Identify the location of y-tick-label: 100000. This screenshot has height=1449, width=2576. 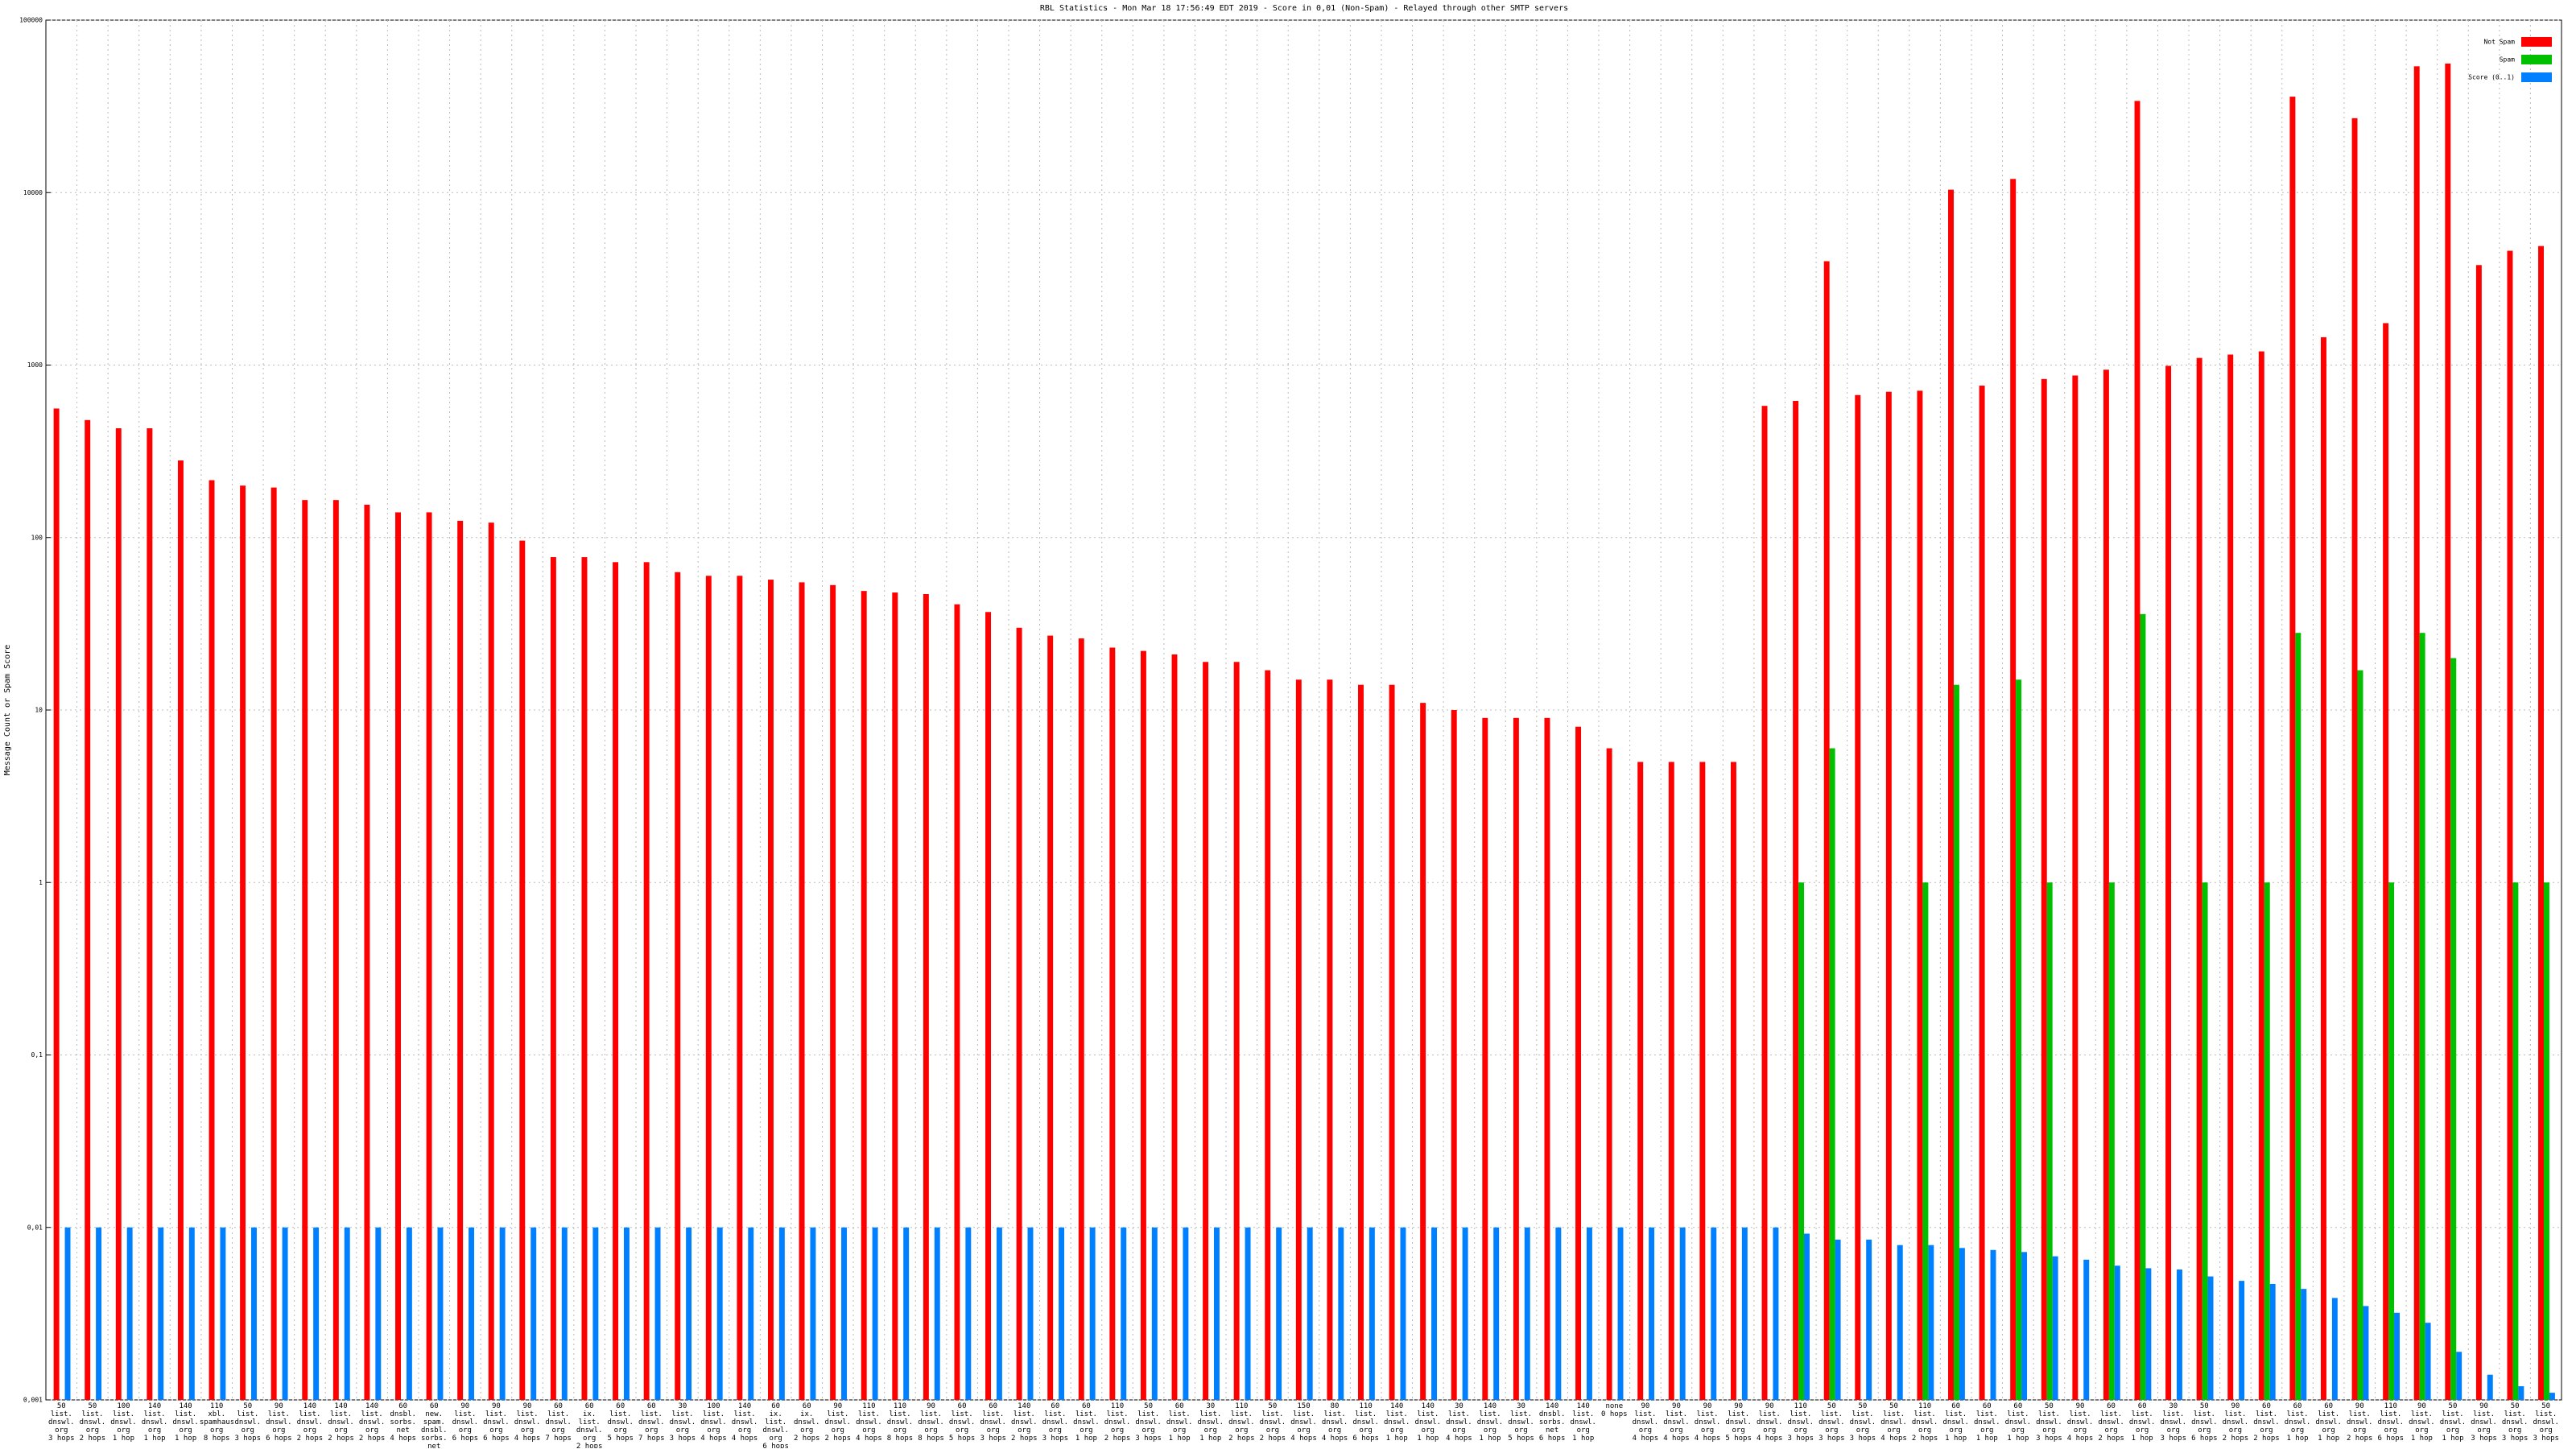
(31, 20).